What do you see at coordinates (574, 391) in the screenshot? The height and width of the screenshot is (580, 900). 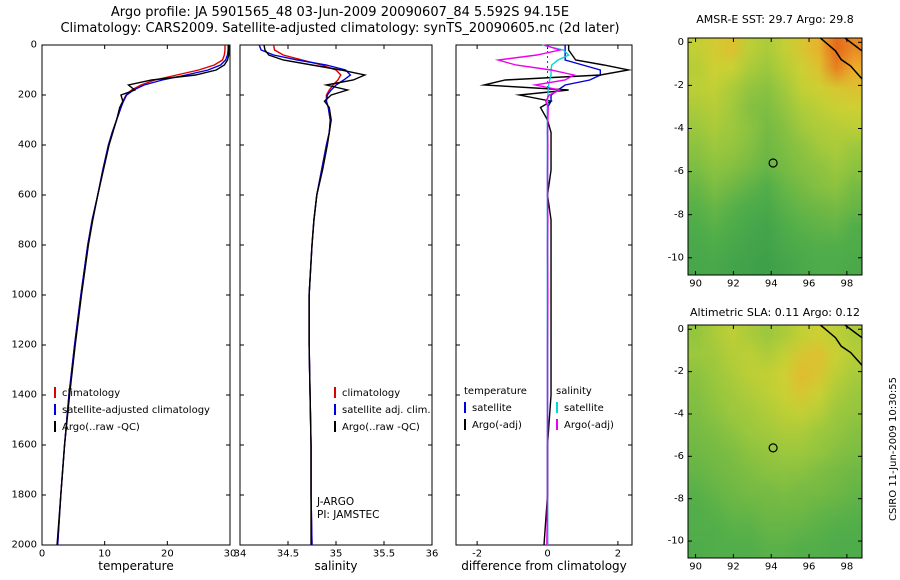 I see `legend-header: salinity` at bounding box center [574, 391].